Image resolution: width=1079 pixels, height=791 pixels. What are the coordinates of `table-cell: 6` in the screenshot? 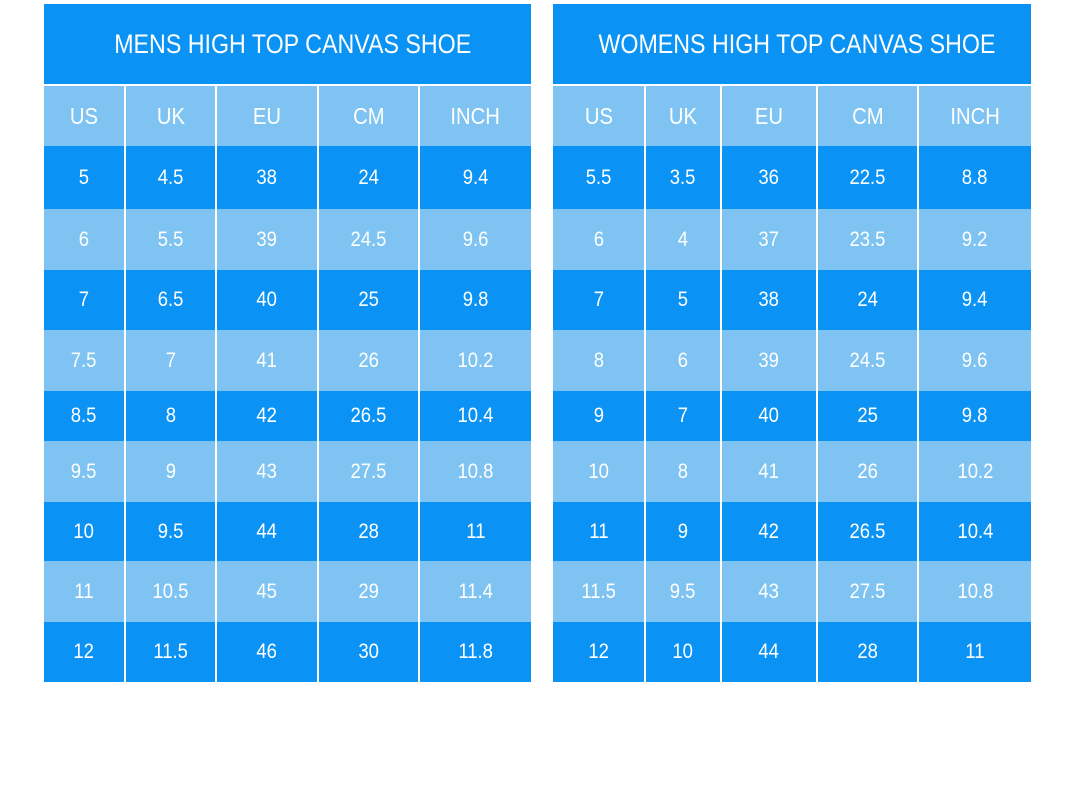 It's located at (85, 239).